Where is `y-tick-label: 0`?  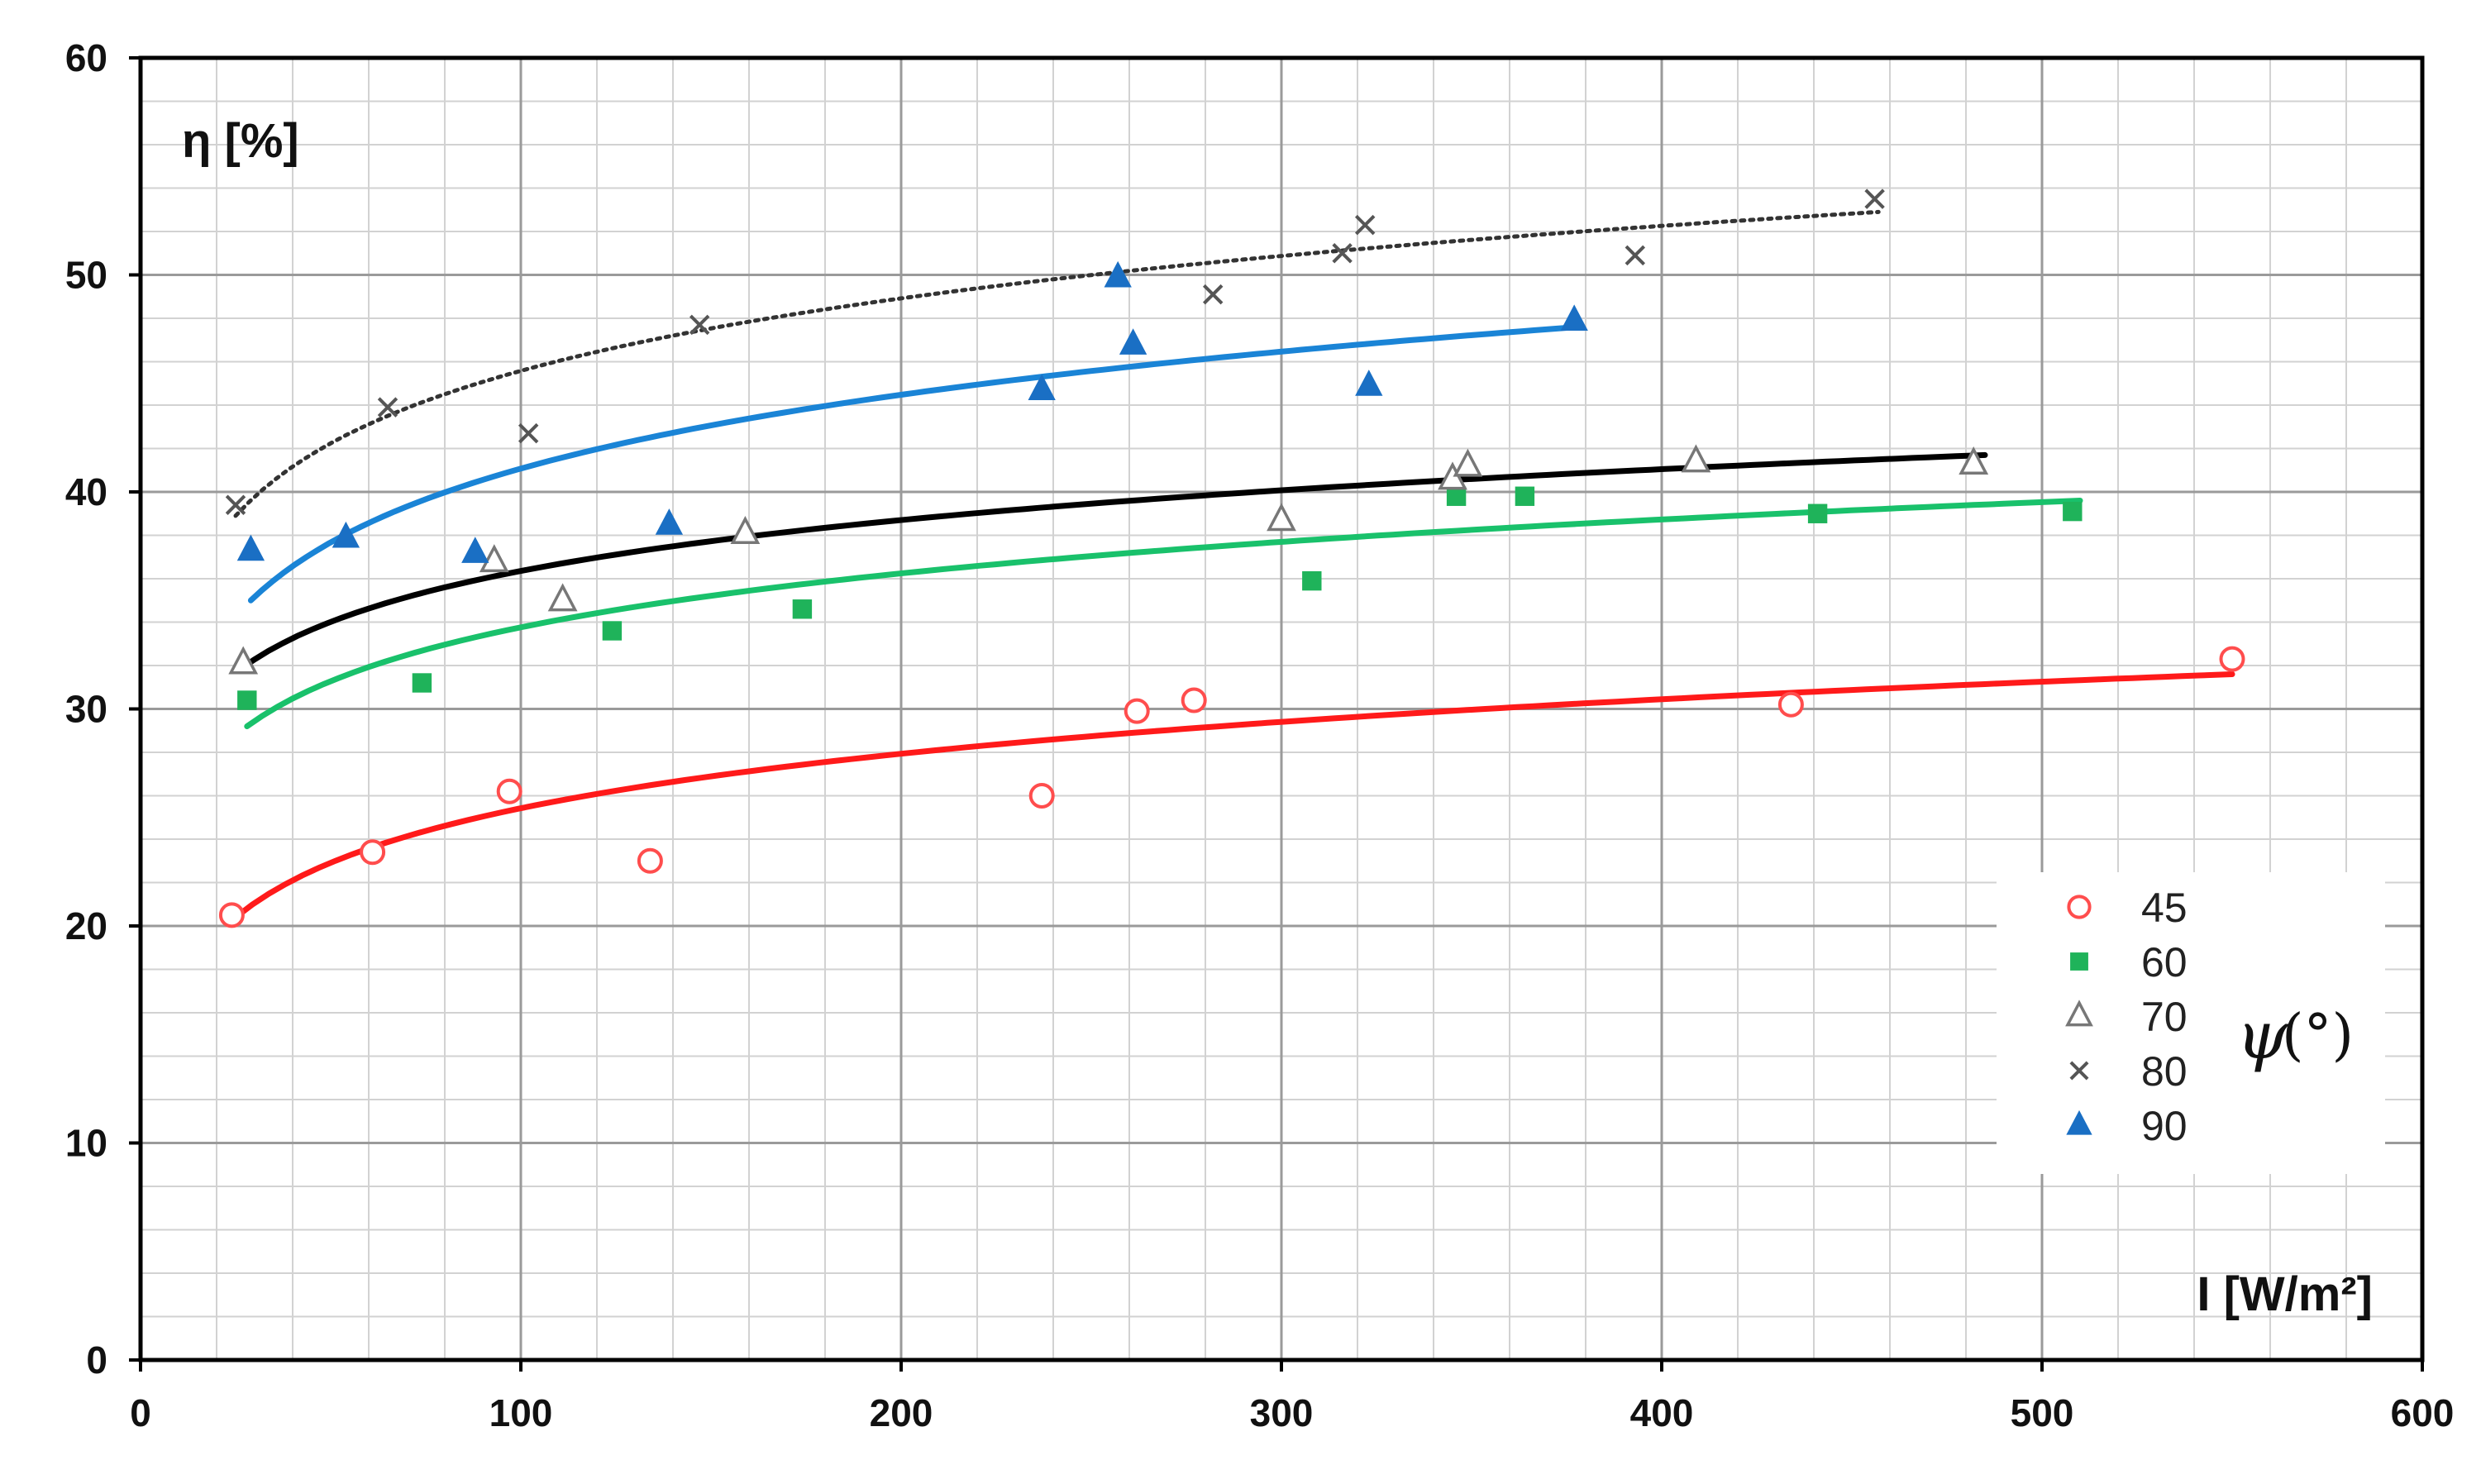 y-tick-label: 0 is located at coordinates (96, 1360).